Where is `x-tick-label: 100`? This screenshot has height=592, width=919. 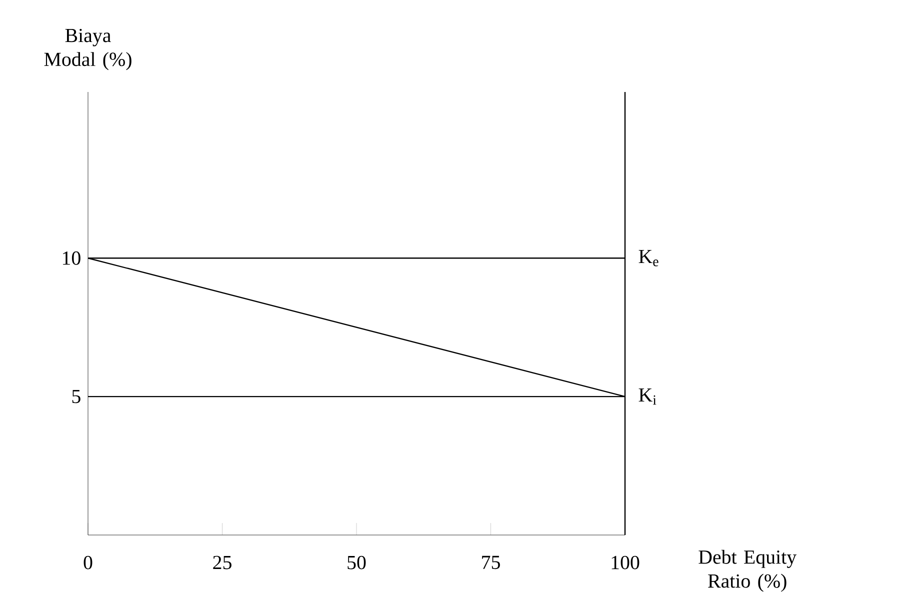
x-tick-label: 100 is located at coordinates (626, 563).